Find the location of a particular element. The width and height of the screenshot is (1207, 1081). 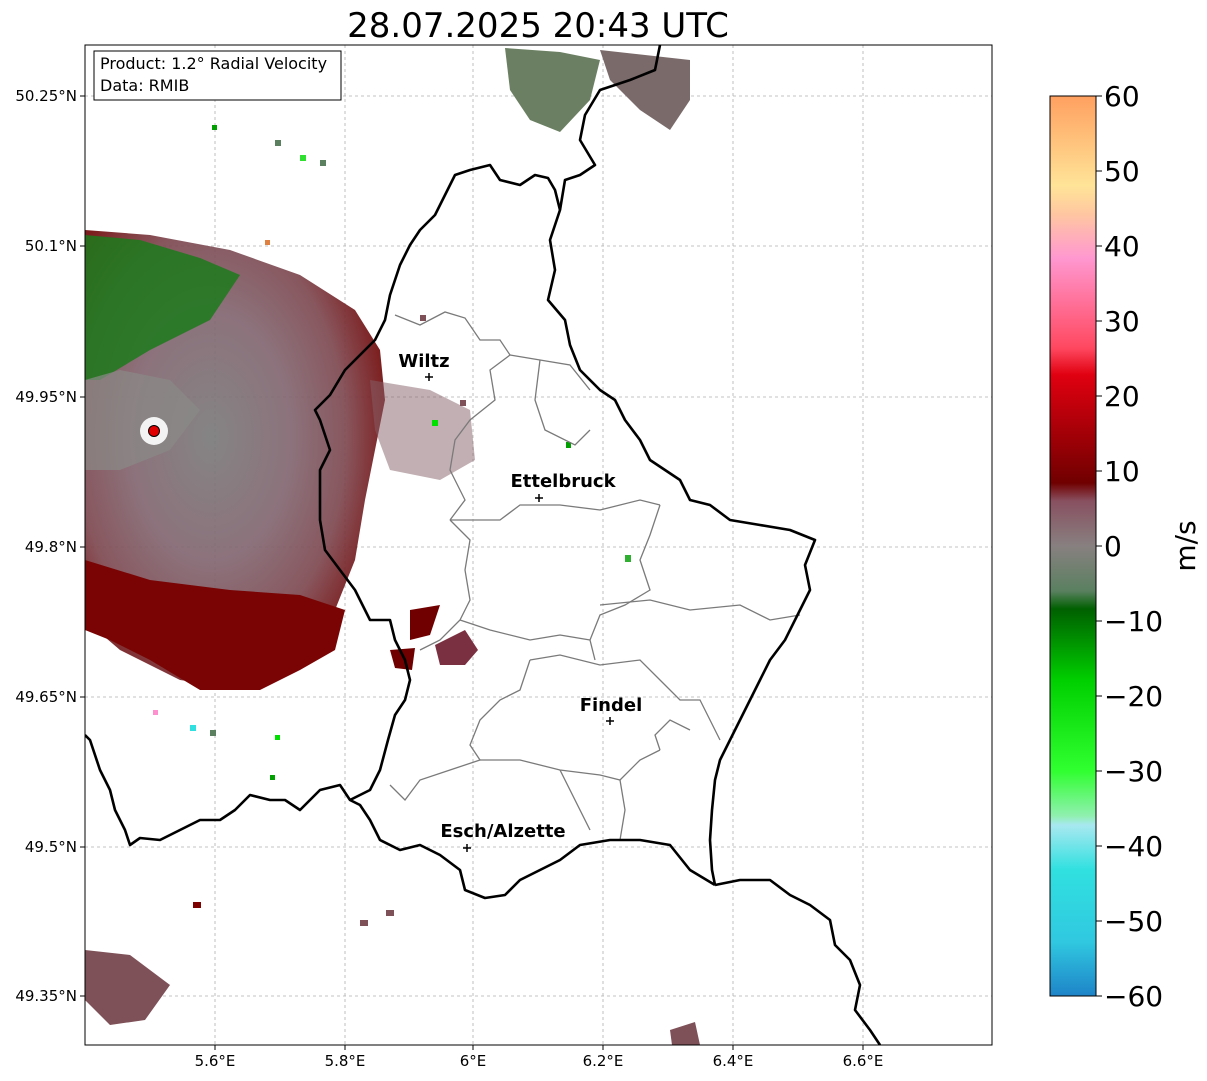

colorbar-tick-label: 60 is located at coordinates (1122, 96).